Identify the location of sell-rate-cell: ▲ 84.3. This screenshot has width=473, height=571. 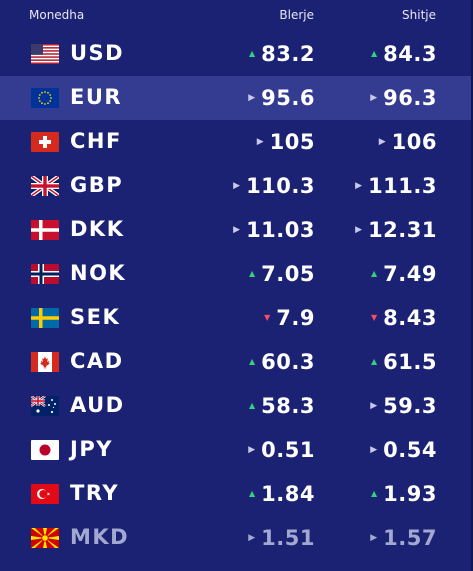
(404, 54).